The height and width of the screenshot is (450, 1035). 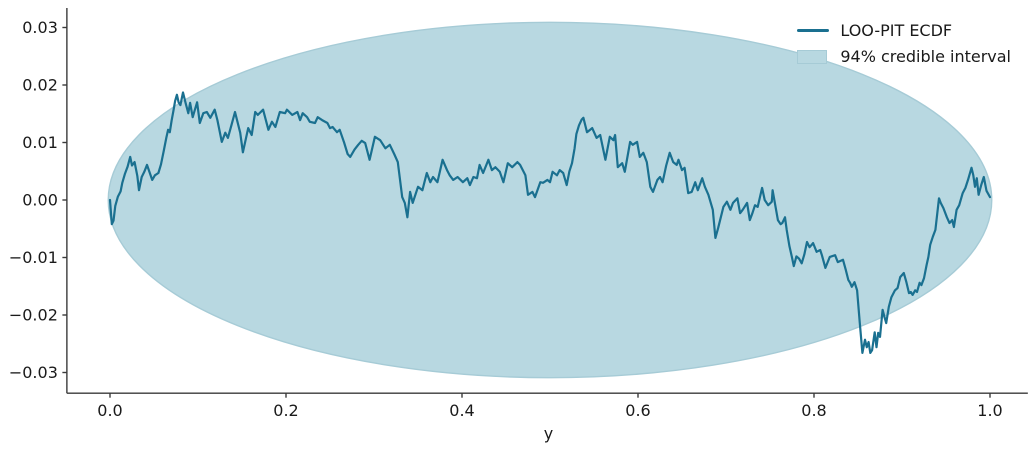 What do you see at coordinates (904, 43) in the screenshot?
I see `legend: LOO-PIT ECDF 94% credible interval` at bounding box center [904, 43].